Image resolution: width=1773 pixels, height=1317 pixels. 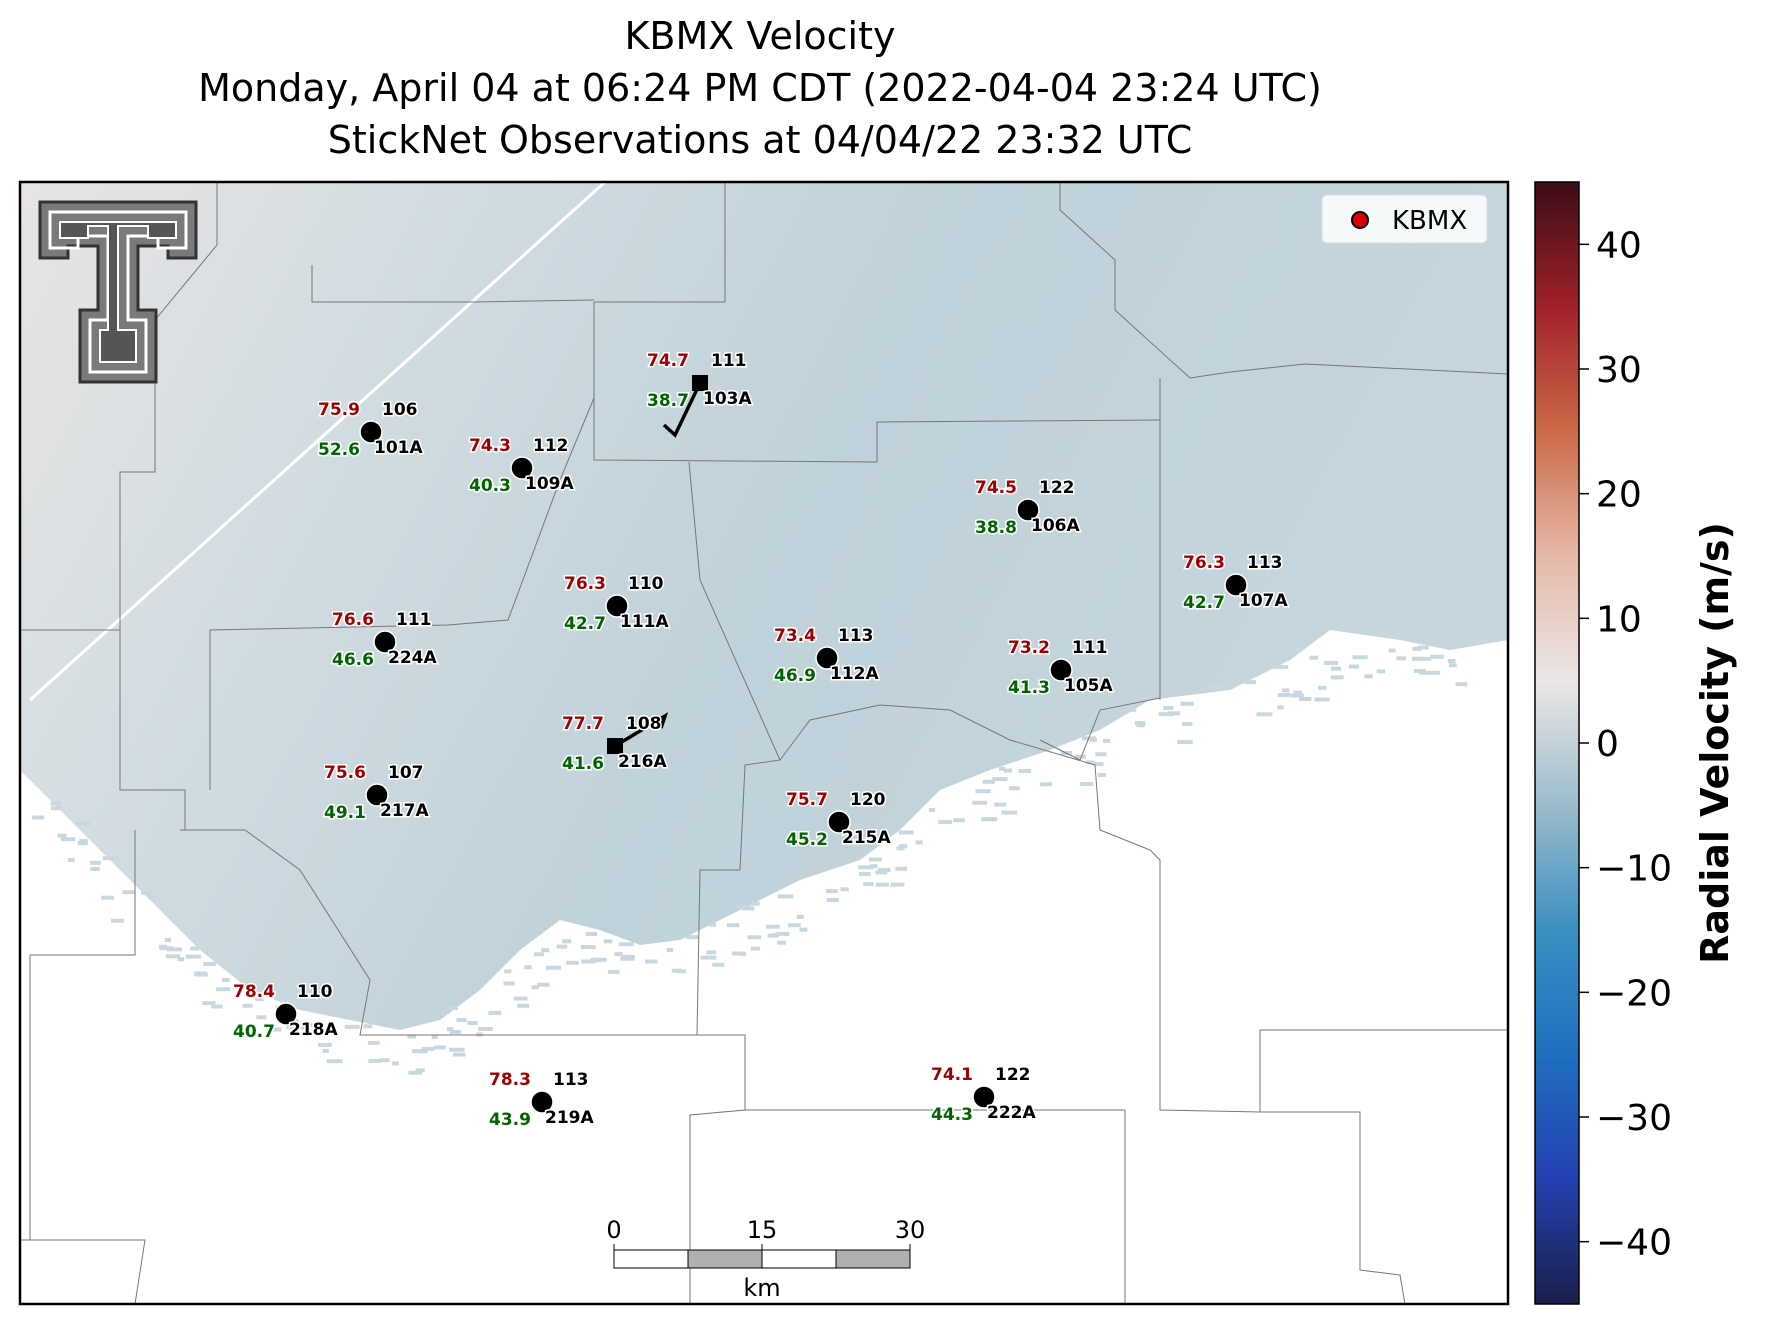 I want to click on station-temp-label: 78.4, so click(x=254, y=992).